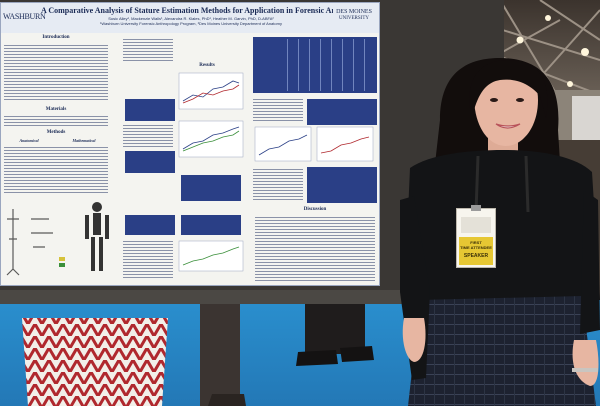 This screenshot has width=600, height=406. I want to click on distant-banner, so click(586, 118).